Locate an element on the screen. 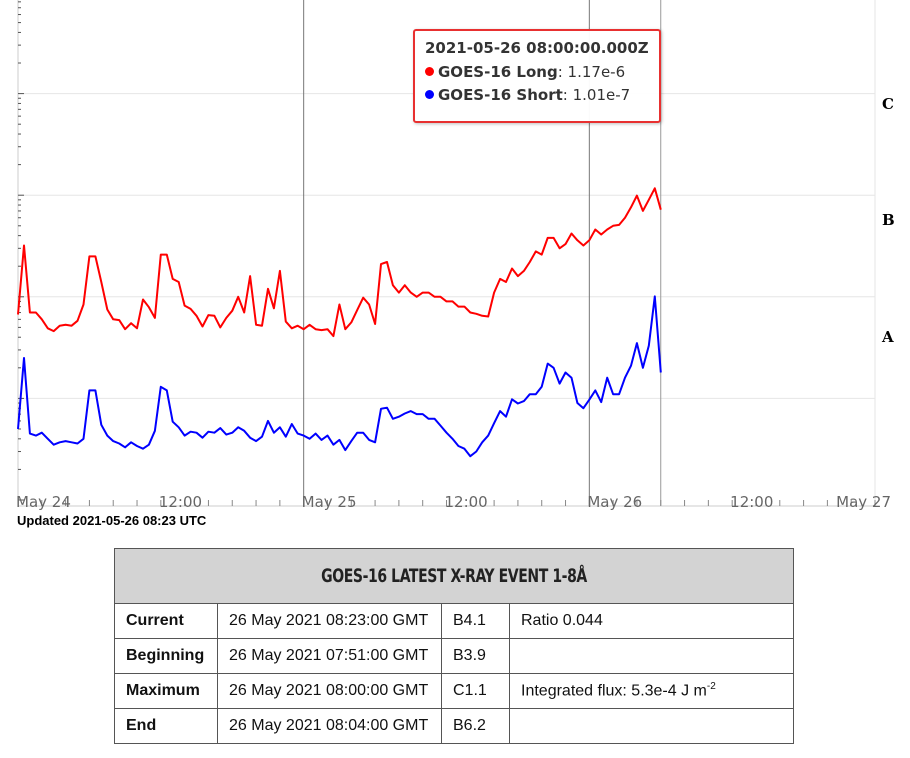  row-time: 26 May 2021 08:04:00 GMT is located at coordinates (329, 726).